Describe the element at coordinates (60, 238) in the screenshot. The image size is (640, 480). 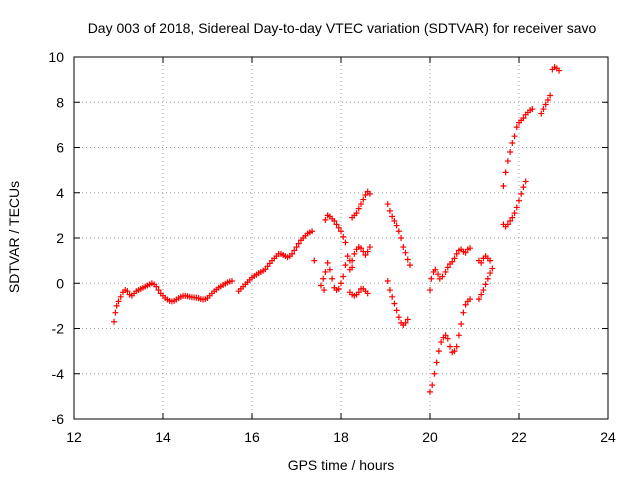
I see `y-tick-label: 2` at that location.